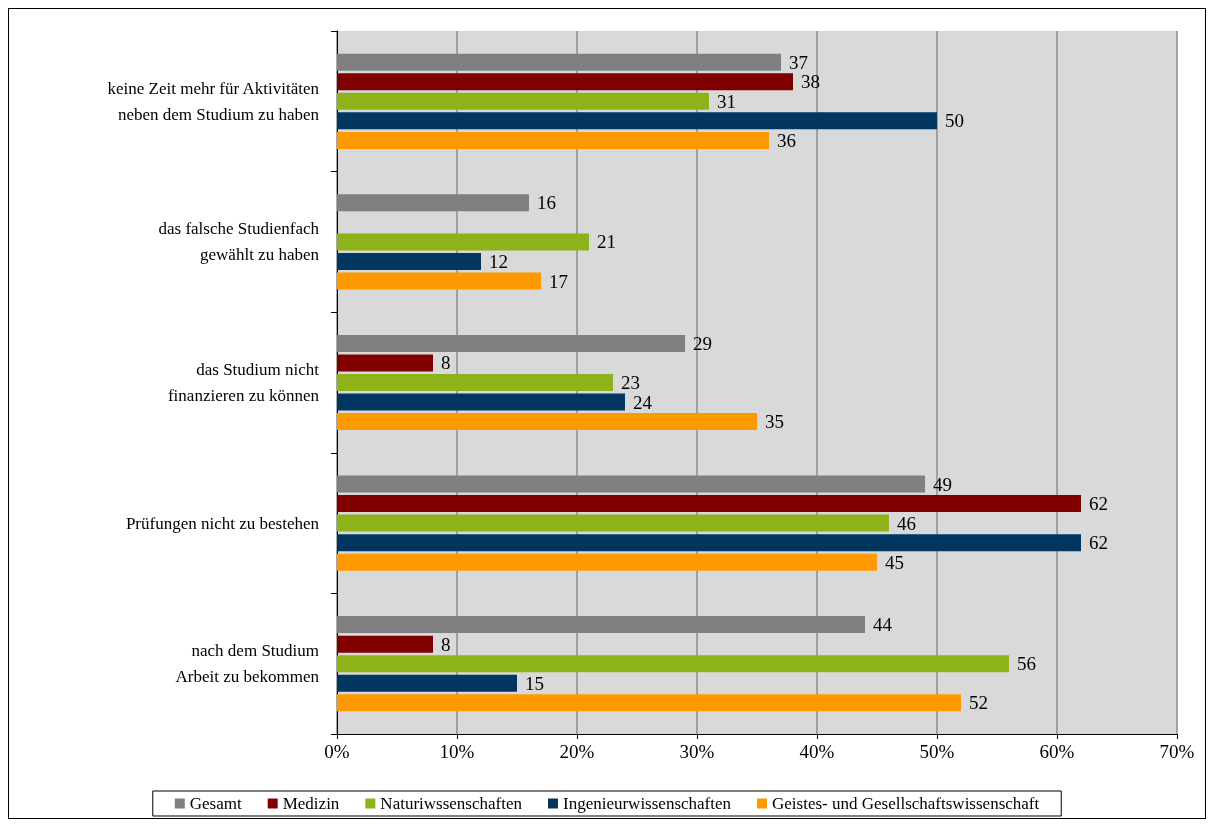 The width and height of the screenshot is (1214, 827). What do you see at coordinates (546, 203) in the screenshot?
I see `data-label: 16` at bounding box center [546, 203].